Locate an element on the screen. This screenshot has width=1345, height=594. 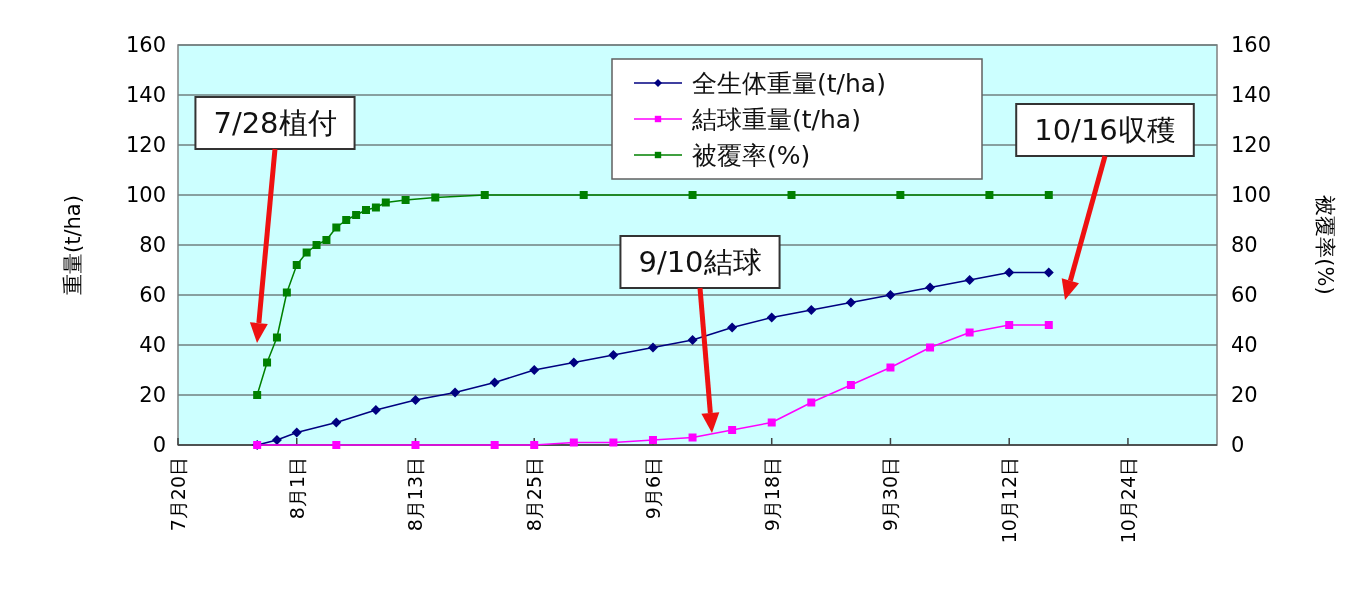
y2-tick-label: 40 is located at coordinates (1244, 345).